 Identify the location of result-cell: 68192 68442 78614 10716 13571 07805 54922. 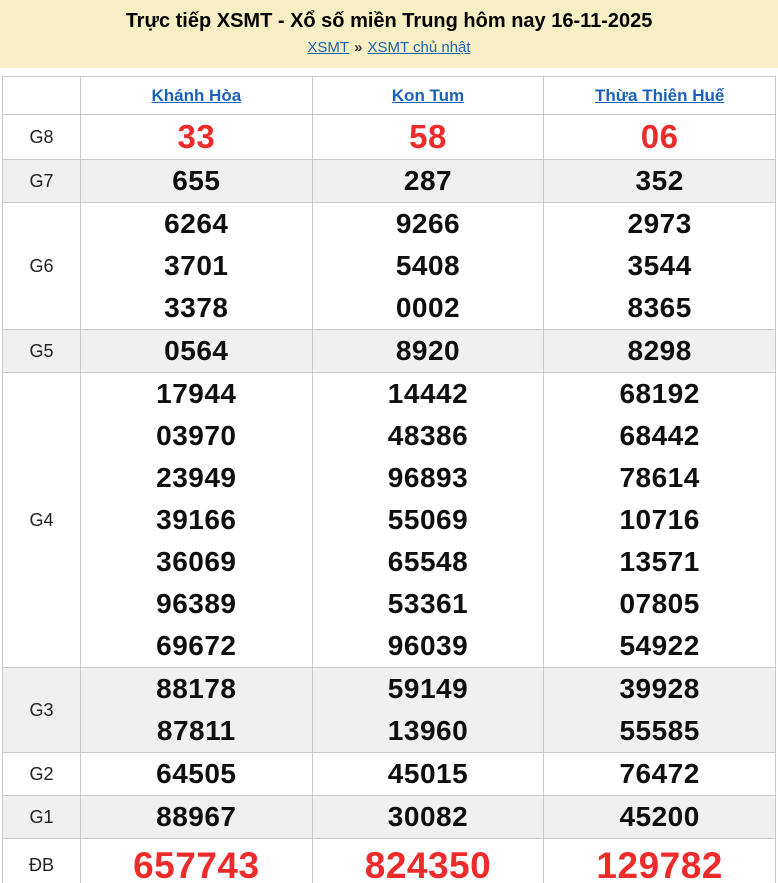
(659, 520).